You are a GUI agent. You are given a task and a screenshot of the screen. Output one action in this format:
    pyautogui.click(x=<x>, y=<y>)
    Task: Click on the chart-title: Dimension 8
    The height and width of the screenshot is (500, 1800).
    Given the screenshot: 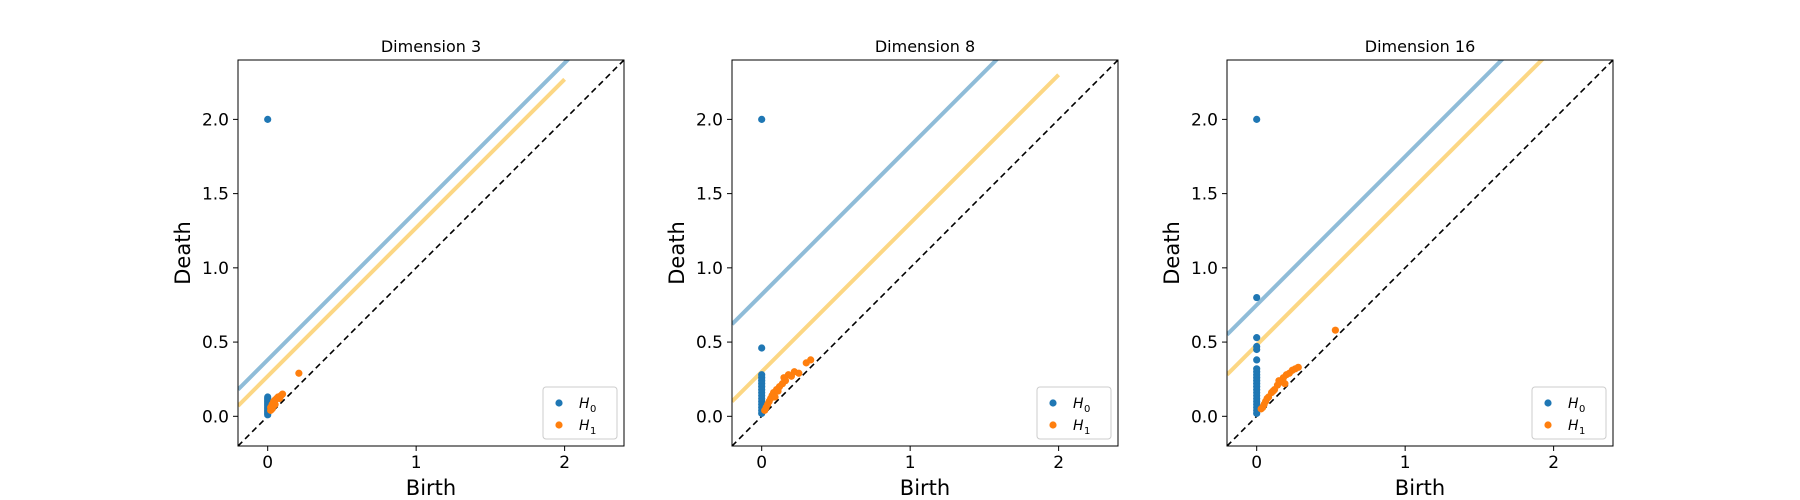 What is the action you would take?
    pyautogui.click(x=925, y=46)
    